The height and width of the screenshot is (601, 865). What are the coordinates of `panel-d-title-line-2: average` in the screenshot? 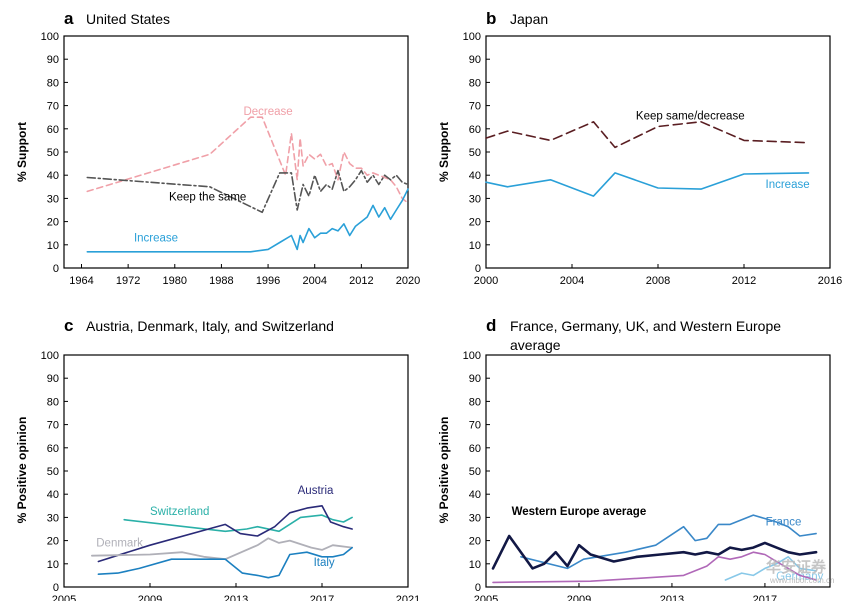 It's located at (535, 345).